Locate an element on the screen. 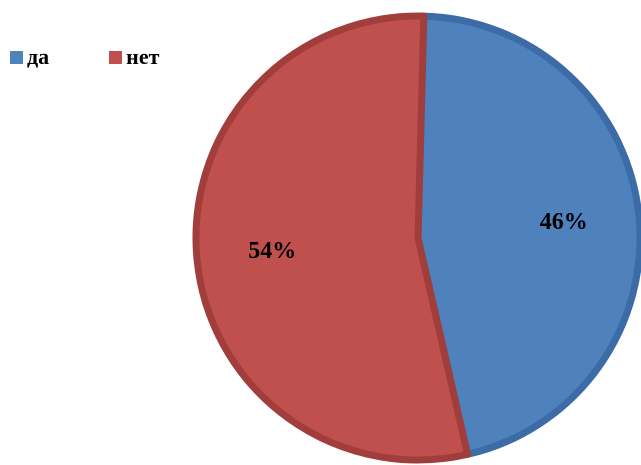 This screenshot has height=465, width=641. legend-label-net: нет is located at coordinates (143, 56).